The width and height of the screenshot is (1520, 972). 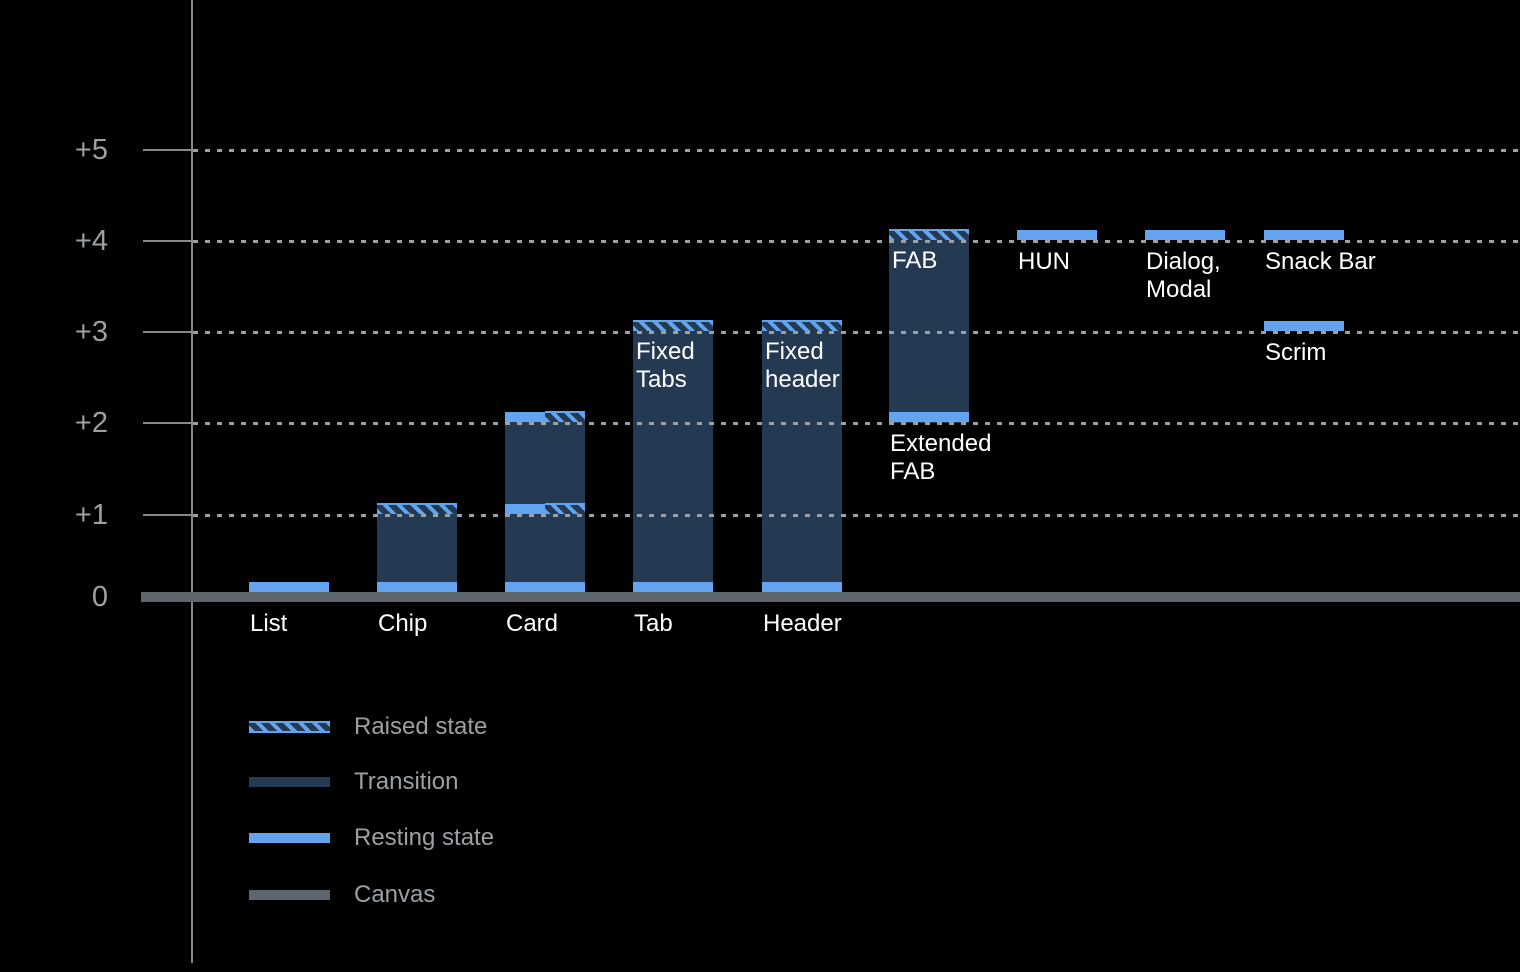 I want to click on hun-resting-bar, so click(x=1057, y=235).